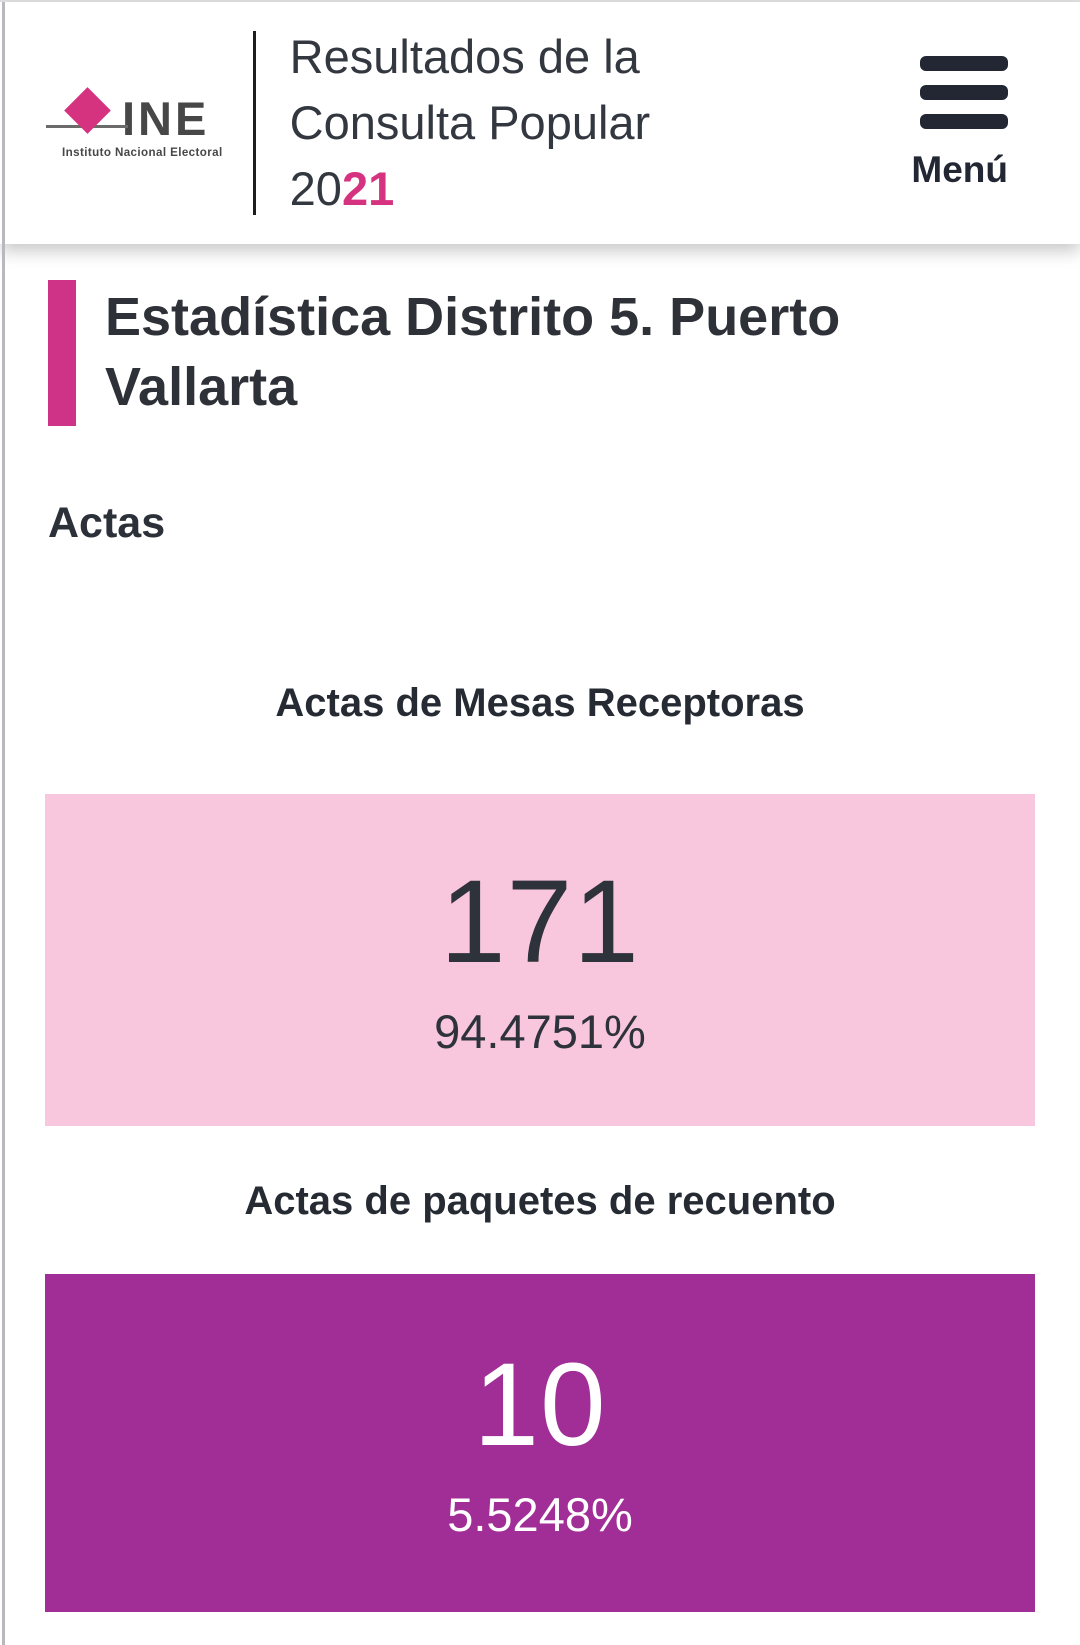 The height and width of the screenshot is (1645, 1080). I want to click on site-title-year: 2021, so click(470, 189).